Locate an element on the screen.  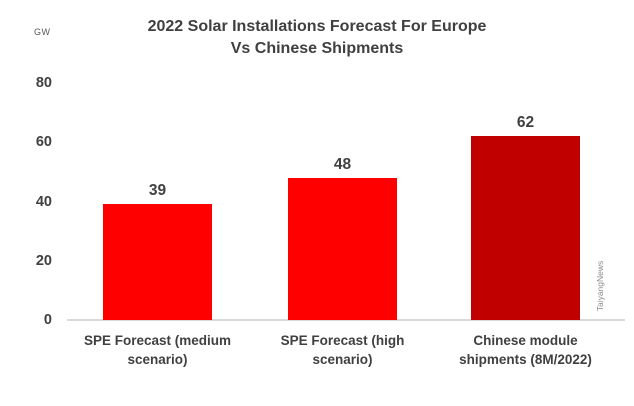
y-tick-label: 0 is located at coordinates (47, 320).